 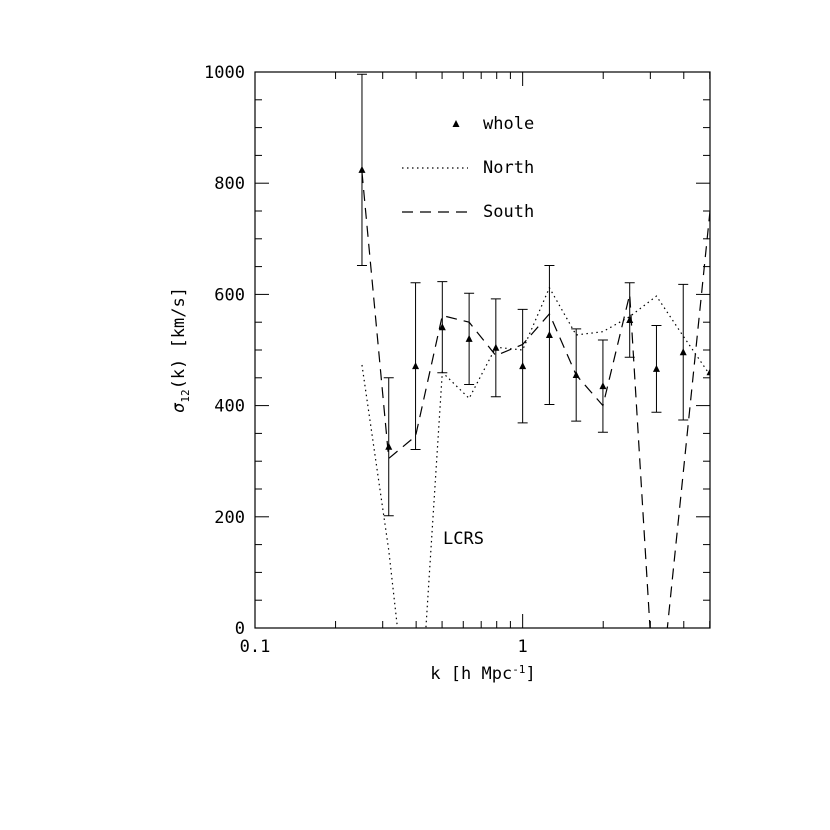 What do you see at coordinates (179, 407) in the screenshot?
I see `y-label-part: σ` at bounding box center [179, 407].